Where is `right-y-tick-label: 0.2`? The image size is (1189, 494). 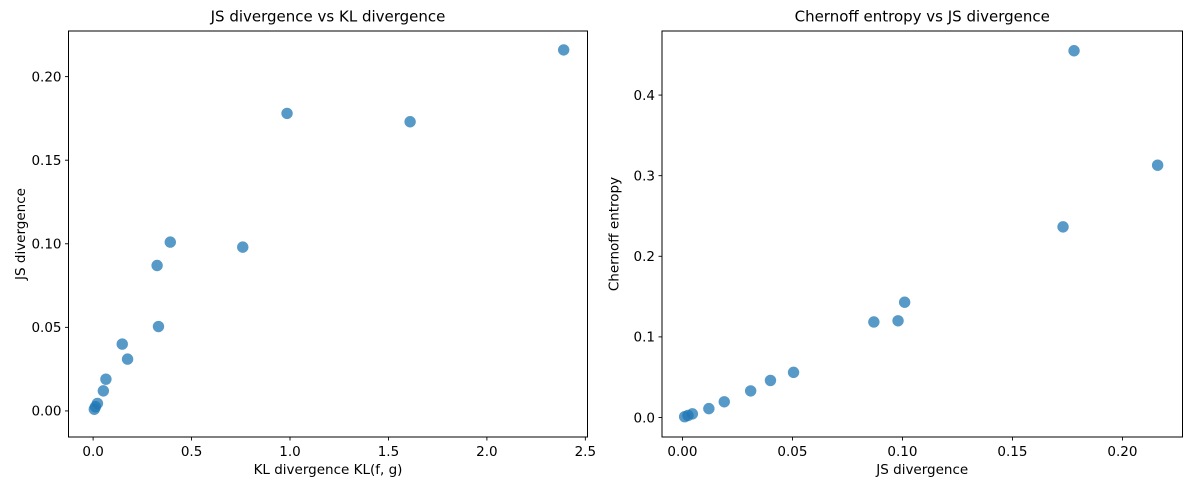 right-y-tick-label: 0.2 is located at coordinates (644, 257).